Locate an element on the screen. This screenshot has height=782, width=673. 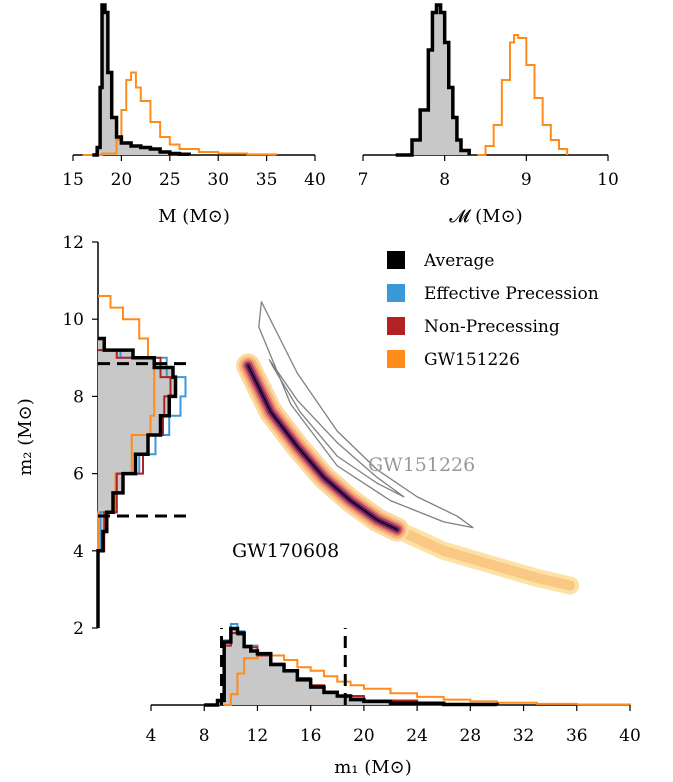
m1-tick-label-20: 20 is located at coordinates (364, 736).